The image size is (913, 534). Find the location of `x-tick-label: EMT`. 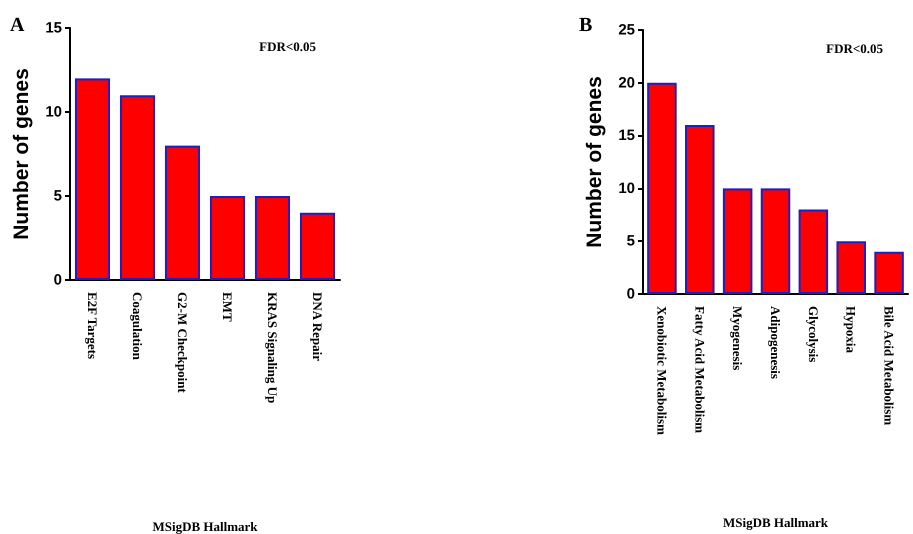

x-tick-label: EMT is located at coordinates (227, 307).